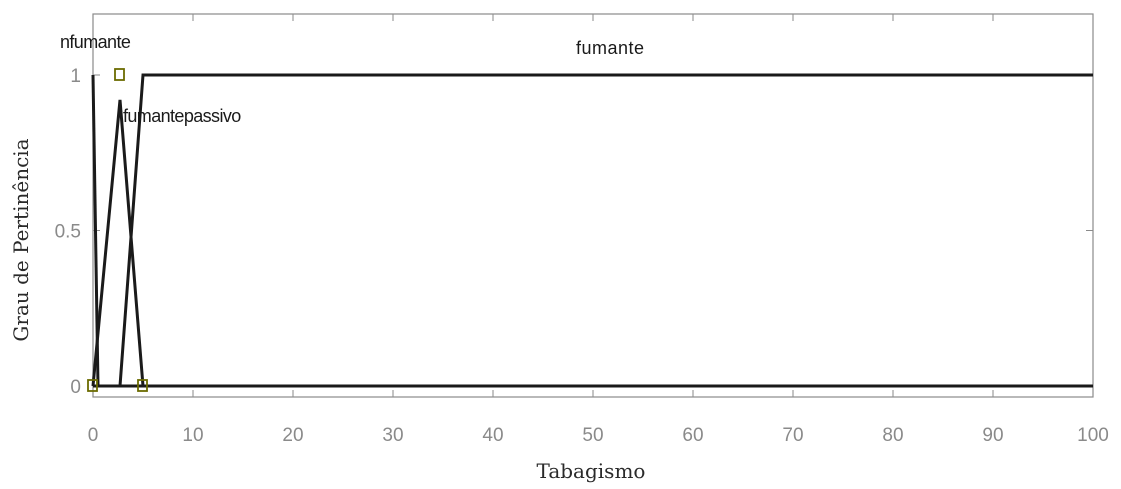 The height and width of the screenshot is (489, 1121). I want to click on x-tick-label: 90, so click(992, 435).